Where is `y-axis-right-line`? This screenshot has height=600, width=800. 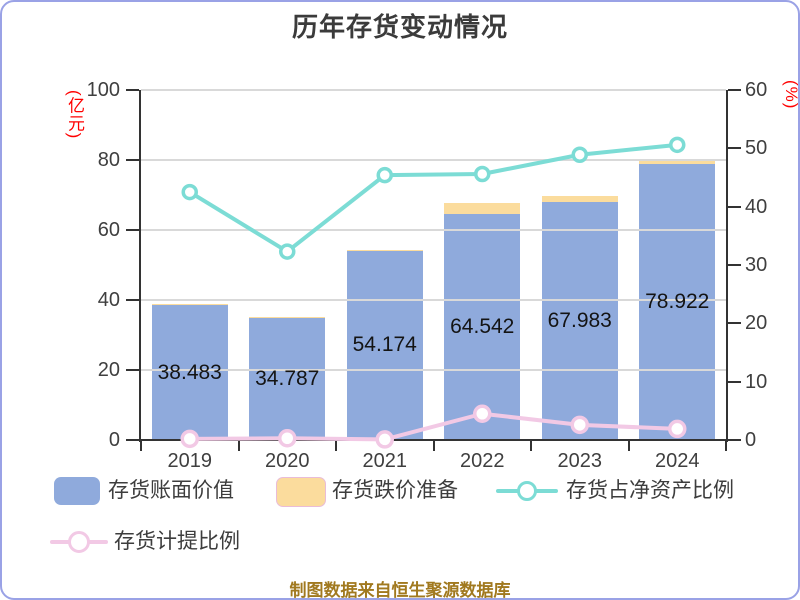
y-axis-right-line is located at coordinates (727, 266).